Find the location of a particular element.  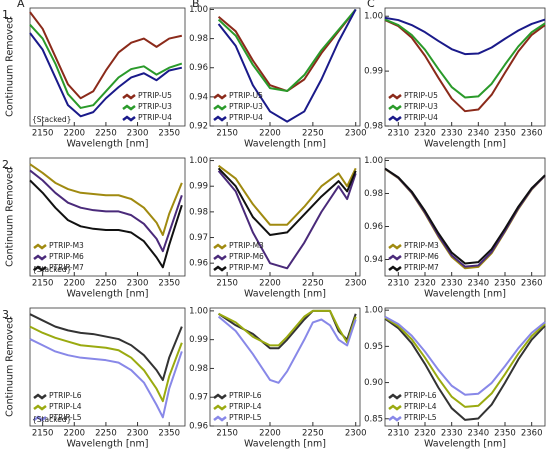

panel-label: C is located at coordinates (371, 5).